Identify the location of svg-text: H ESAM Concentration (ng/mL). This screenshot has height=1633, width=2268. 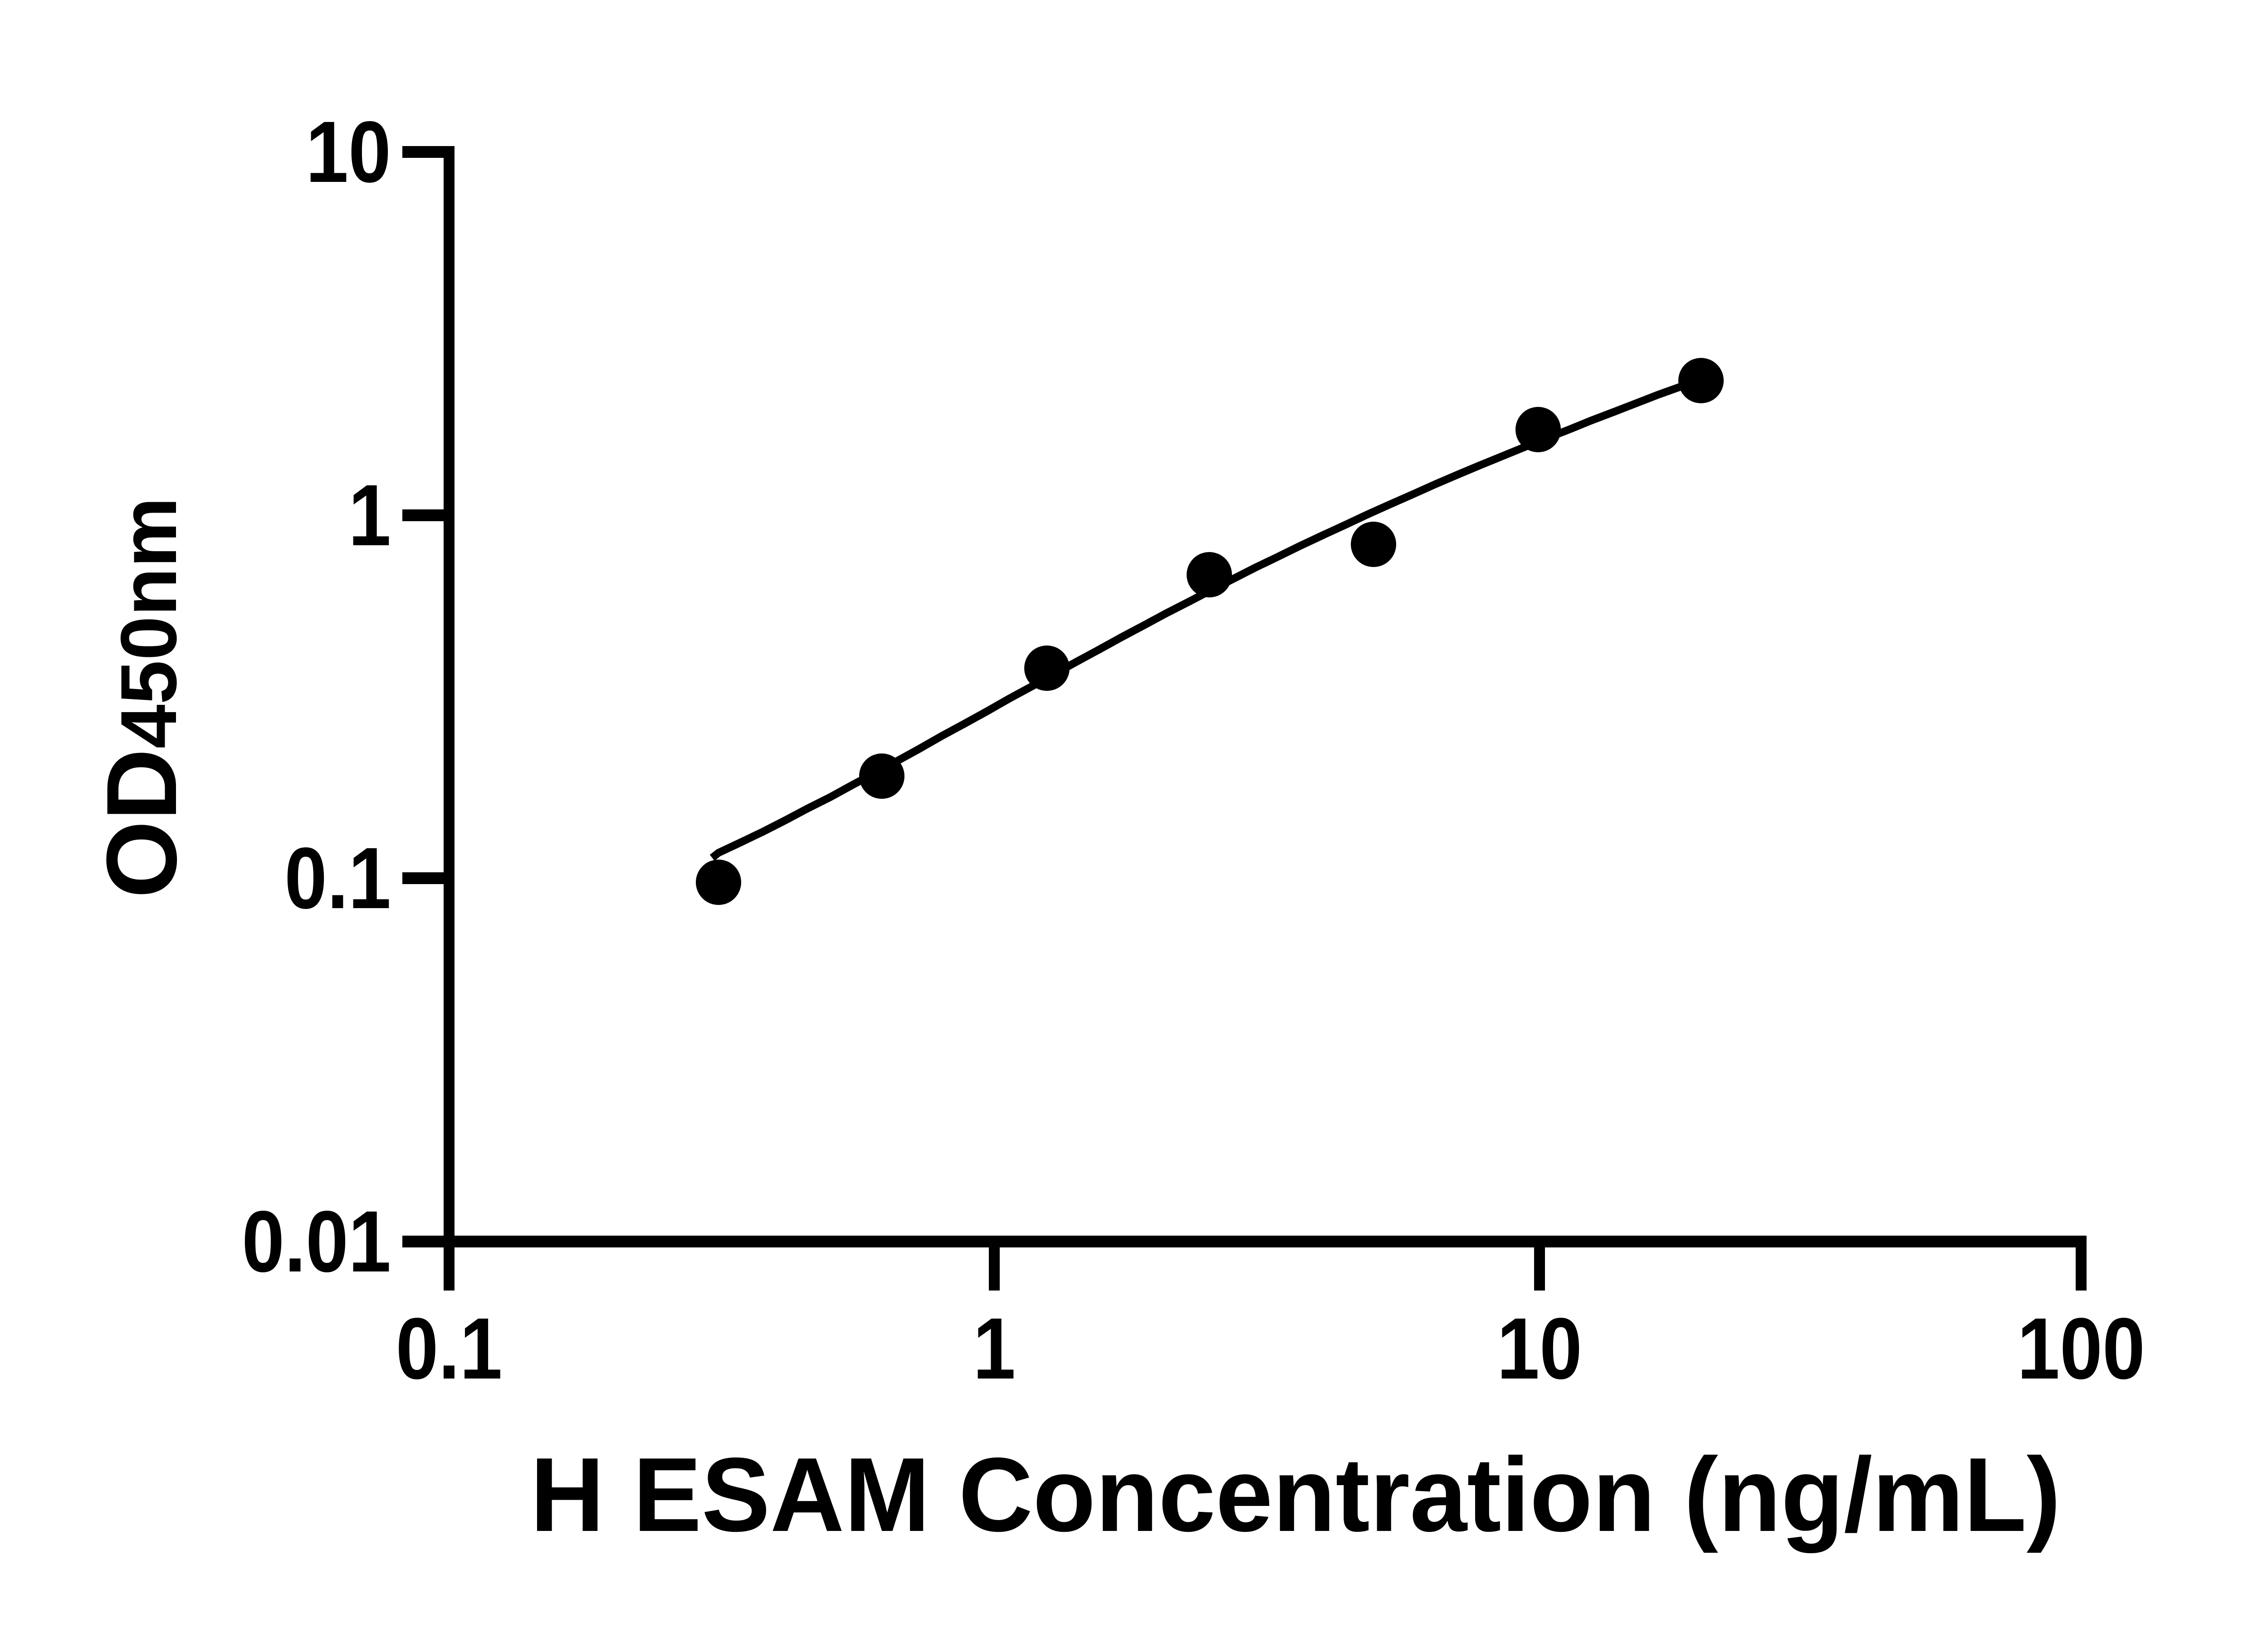
(1296, 1495).